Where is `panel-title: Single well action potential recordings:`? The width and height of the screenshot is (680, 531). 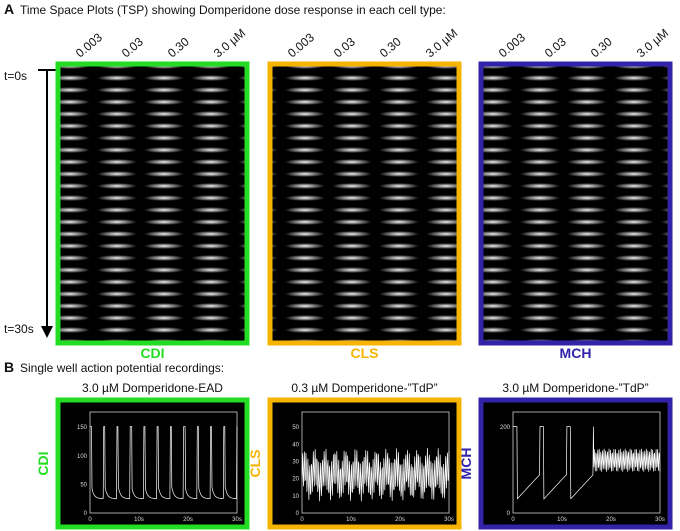
panel-title: Single well action potential recordings: is located at coordinates (122, 368).